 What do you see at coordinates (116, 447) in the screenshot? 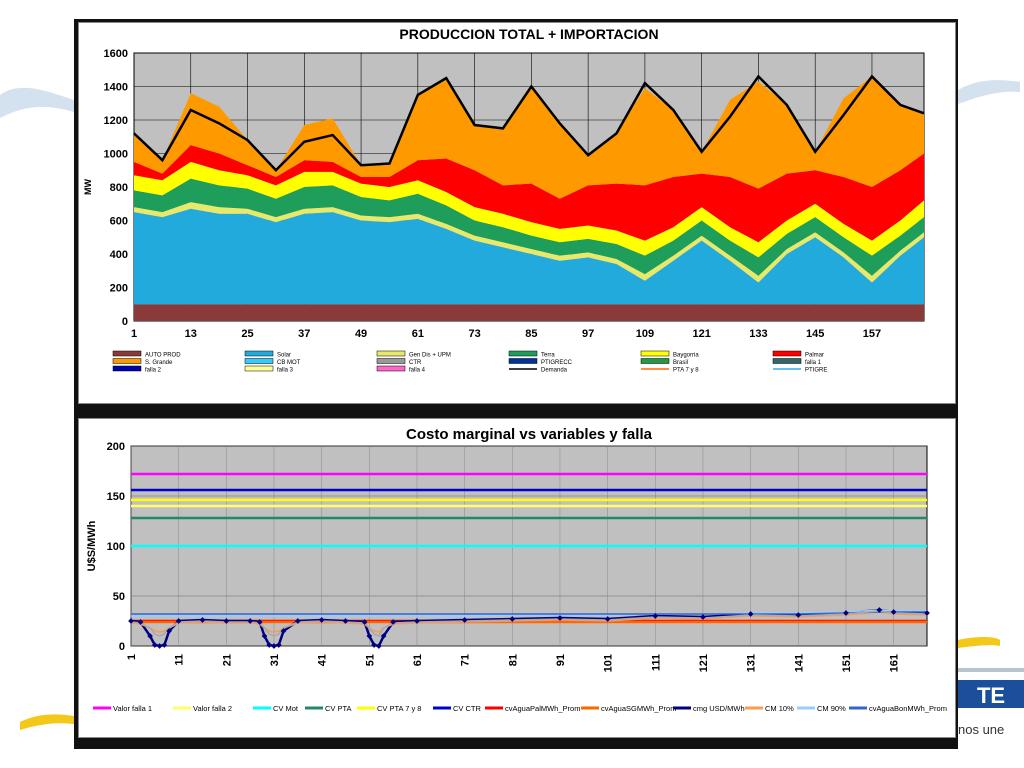
I see `chart2-ytick-label: 200` at bounding box center [116, 447].